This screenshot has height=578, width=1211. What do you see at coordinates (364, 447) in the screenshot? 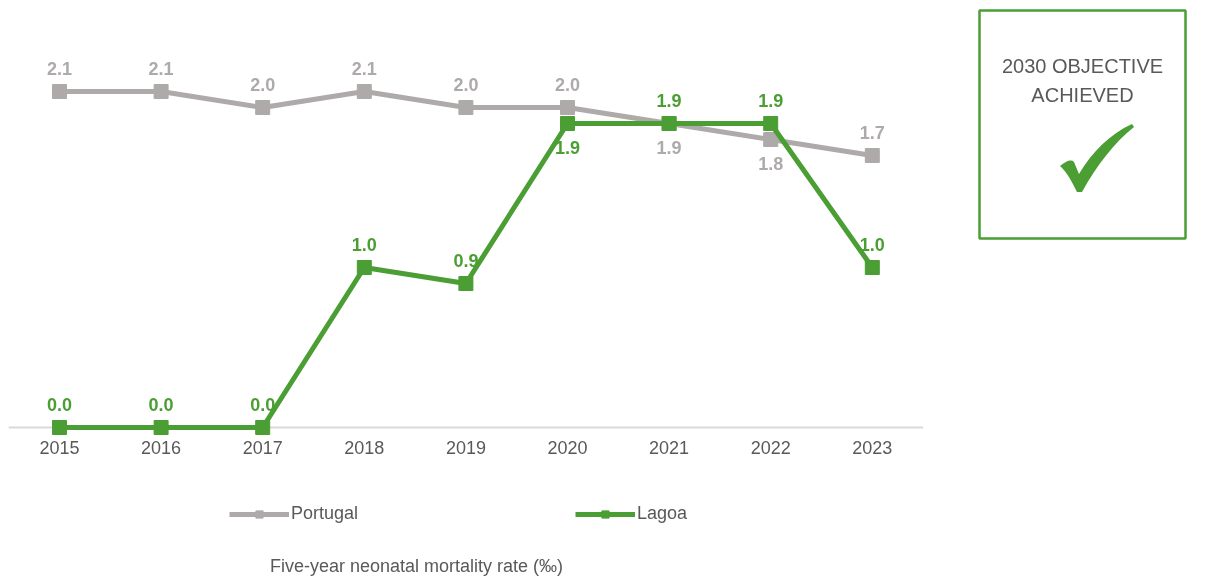
I see `x-tick-label: 2018` at bounding box center [364, 447].